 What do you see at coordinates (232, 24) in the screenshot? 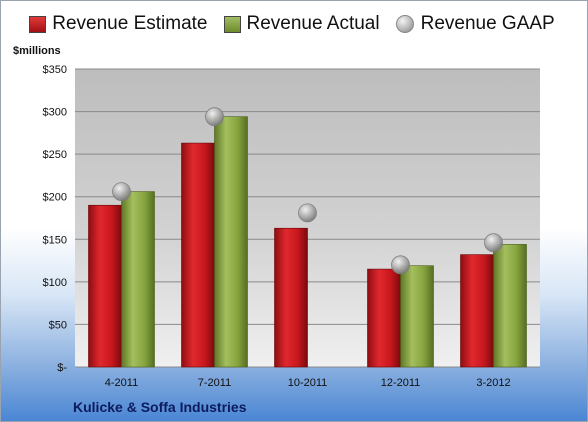
I see `legend-swatch-actual` at bounding box center [232, 24].